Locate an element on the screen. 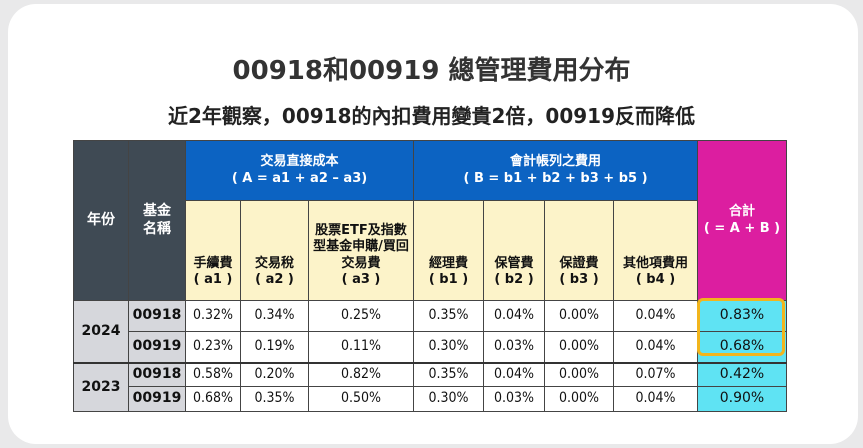  value-cell: 0.23% is located at coordinates (213, 347).